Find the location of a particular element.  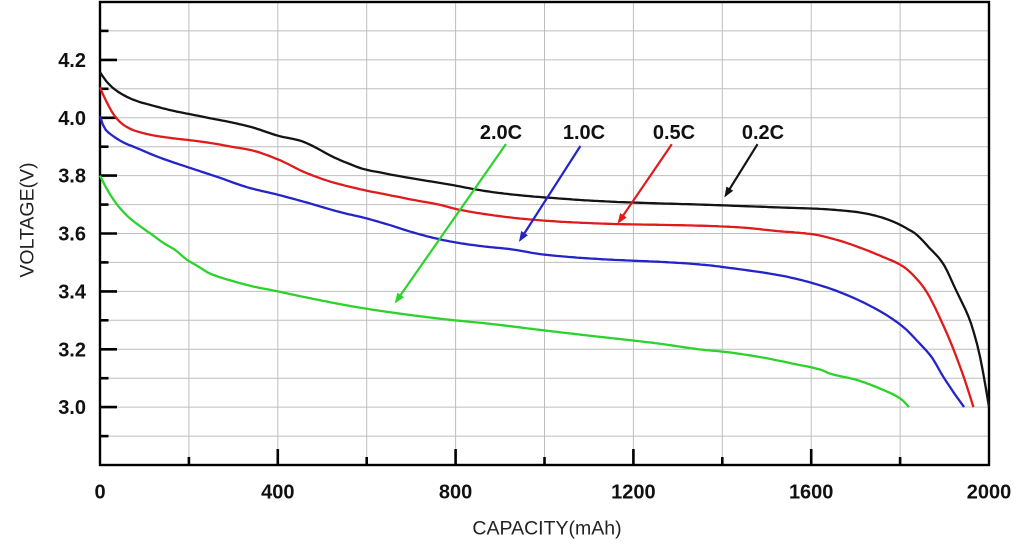

svg-text: 2000 is located at coordinates (989, 493).